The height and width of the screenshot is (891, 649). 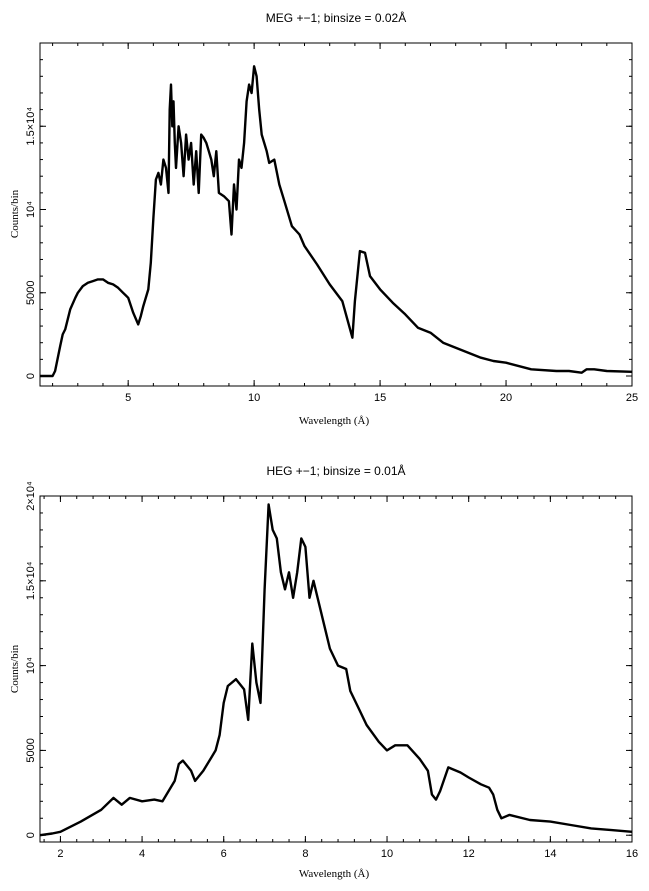 What do you see at coordinates (31, 376) in the screenshot?
I see `meg-y-tick-label: 0` at bounding box center [31, 376].